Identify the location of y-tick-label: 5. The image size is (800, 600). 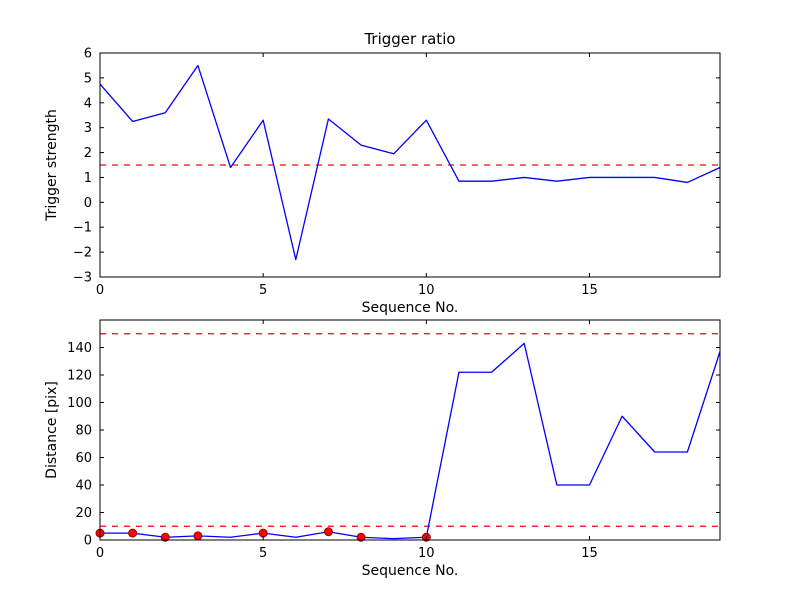
(88, 78).